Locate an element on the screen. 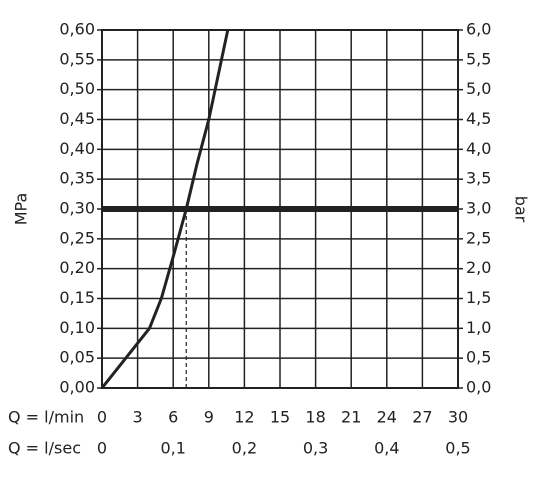 This screenshot has height=495, width=541. y2-tick-label: 2,5 is located at coordinates (478, 237).